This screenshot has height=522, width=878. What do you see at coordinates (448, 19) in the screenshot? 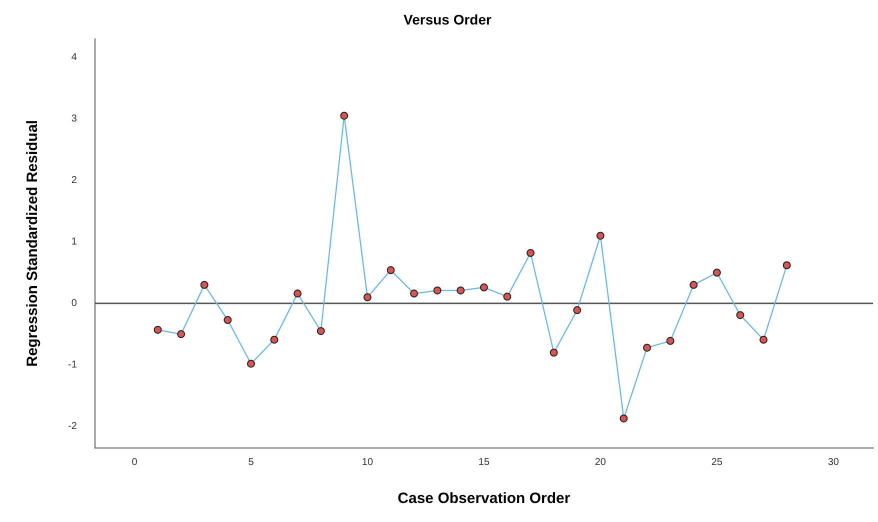
I see `chart-title: Versus Order` at bounding box center [448, 19].